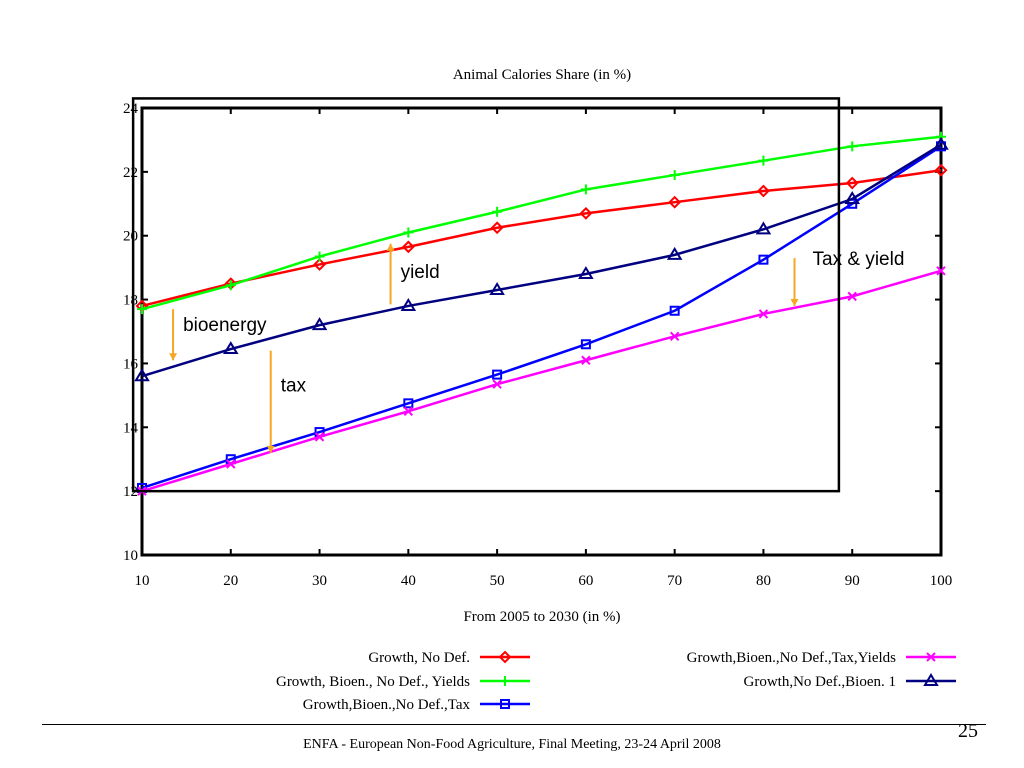 This screenshot has height=768, width=1024. What do you see at coordinates (130, 173) in the screenshot?
I see `y-tick-label: 22` at bounding box center [130, 173].